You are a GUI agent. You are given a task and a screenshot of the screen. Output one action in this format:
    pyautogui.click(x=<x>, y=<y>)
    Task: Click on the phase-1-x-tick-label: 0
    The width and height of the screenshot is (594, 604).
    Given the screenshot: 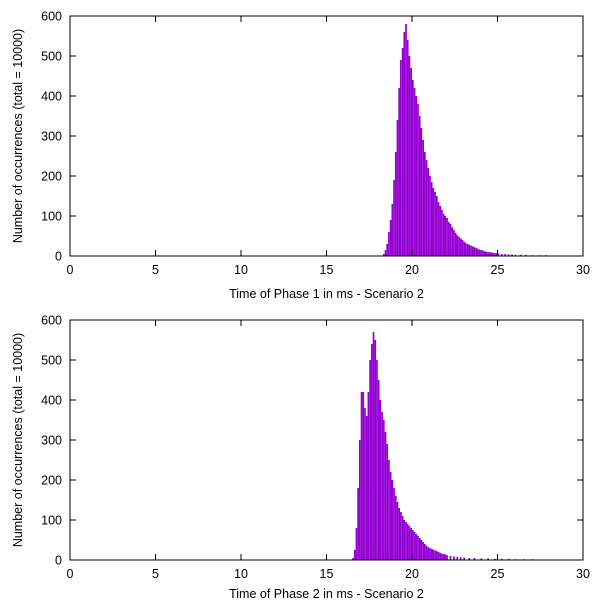 What is the action you would take?
    pyautogui.click(x=70, y=270)
    